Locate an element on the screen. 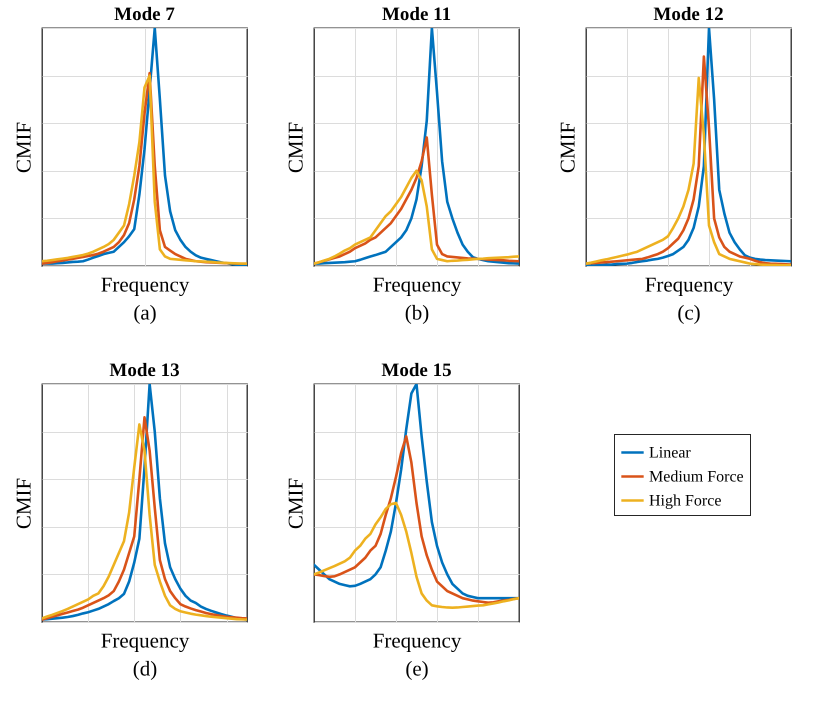 The height and width of the screenshot is (723, 828). chart-title: Mode 11 is located at coordinates (417, 14).